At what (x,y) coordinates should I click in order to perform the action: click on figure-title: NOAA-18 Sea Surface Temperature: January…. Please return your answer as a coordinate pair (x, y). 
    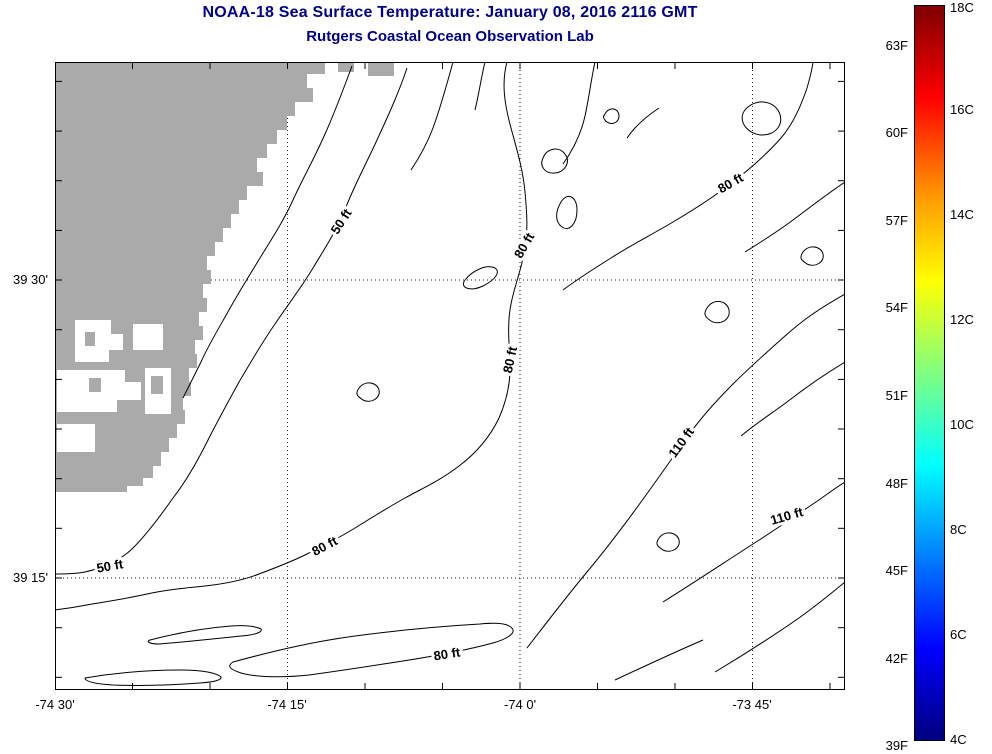
    Looking at the image, I should click on (450, 12).